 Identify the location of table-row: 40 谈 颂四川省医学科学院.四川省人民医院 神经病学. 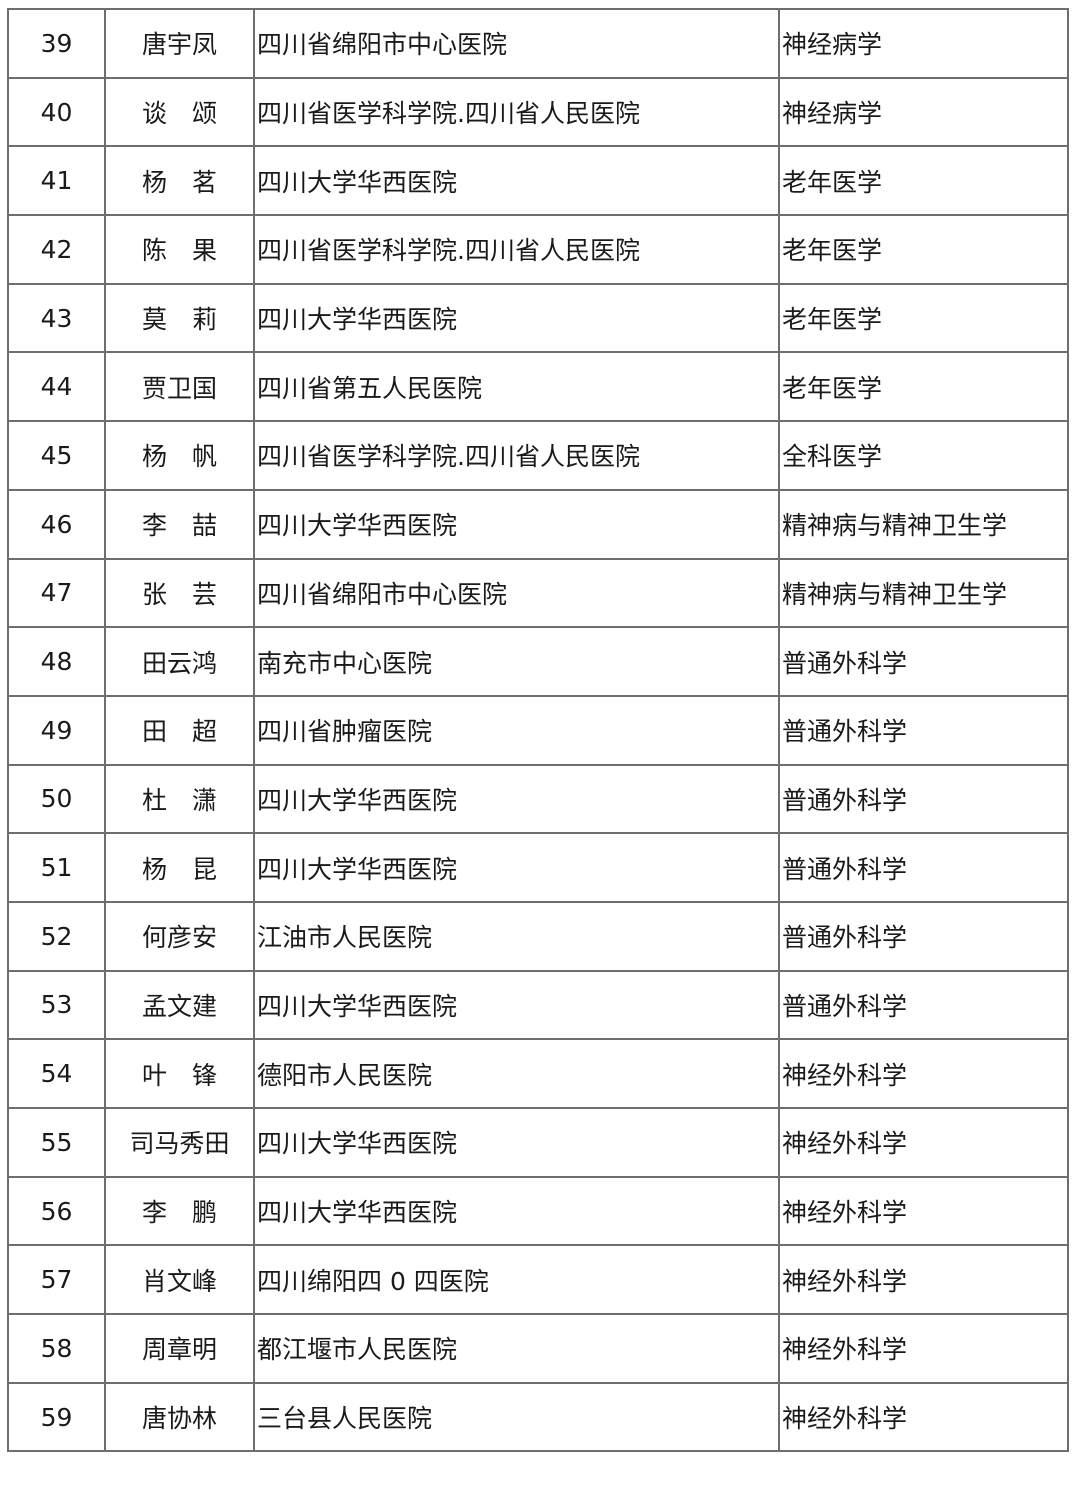
(538, 112).